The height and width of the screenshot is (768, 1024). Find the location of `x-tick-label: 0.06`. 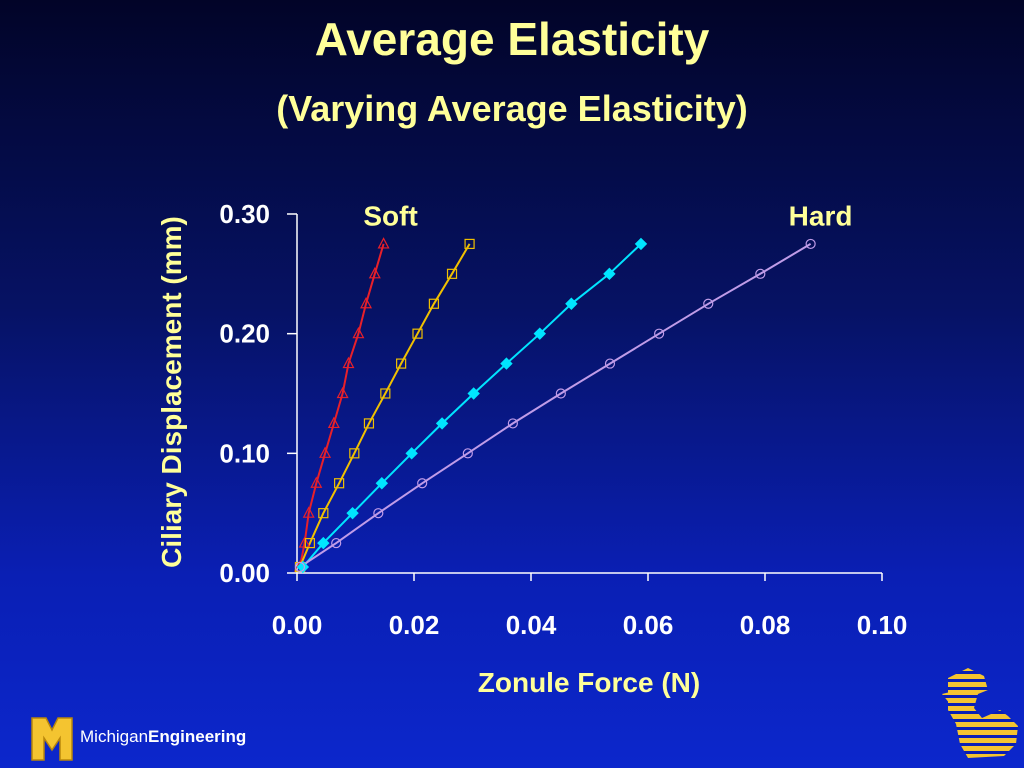

x-tick-label: 0.06 is located at coordinates (648, 625).